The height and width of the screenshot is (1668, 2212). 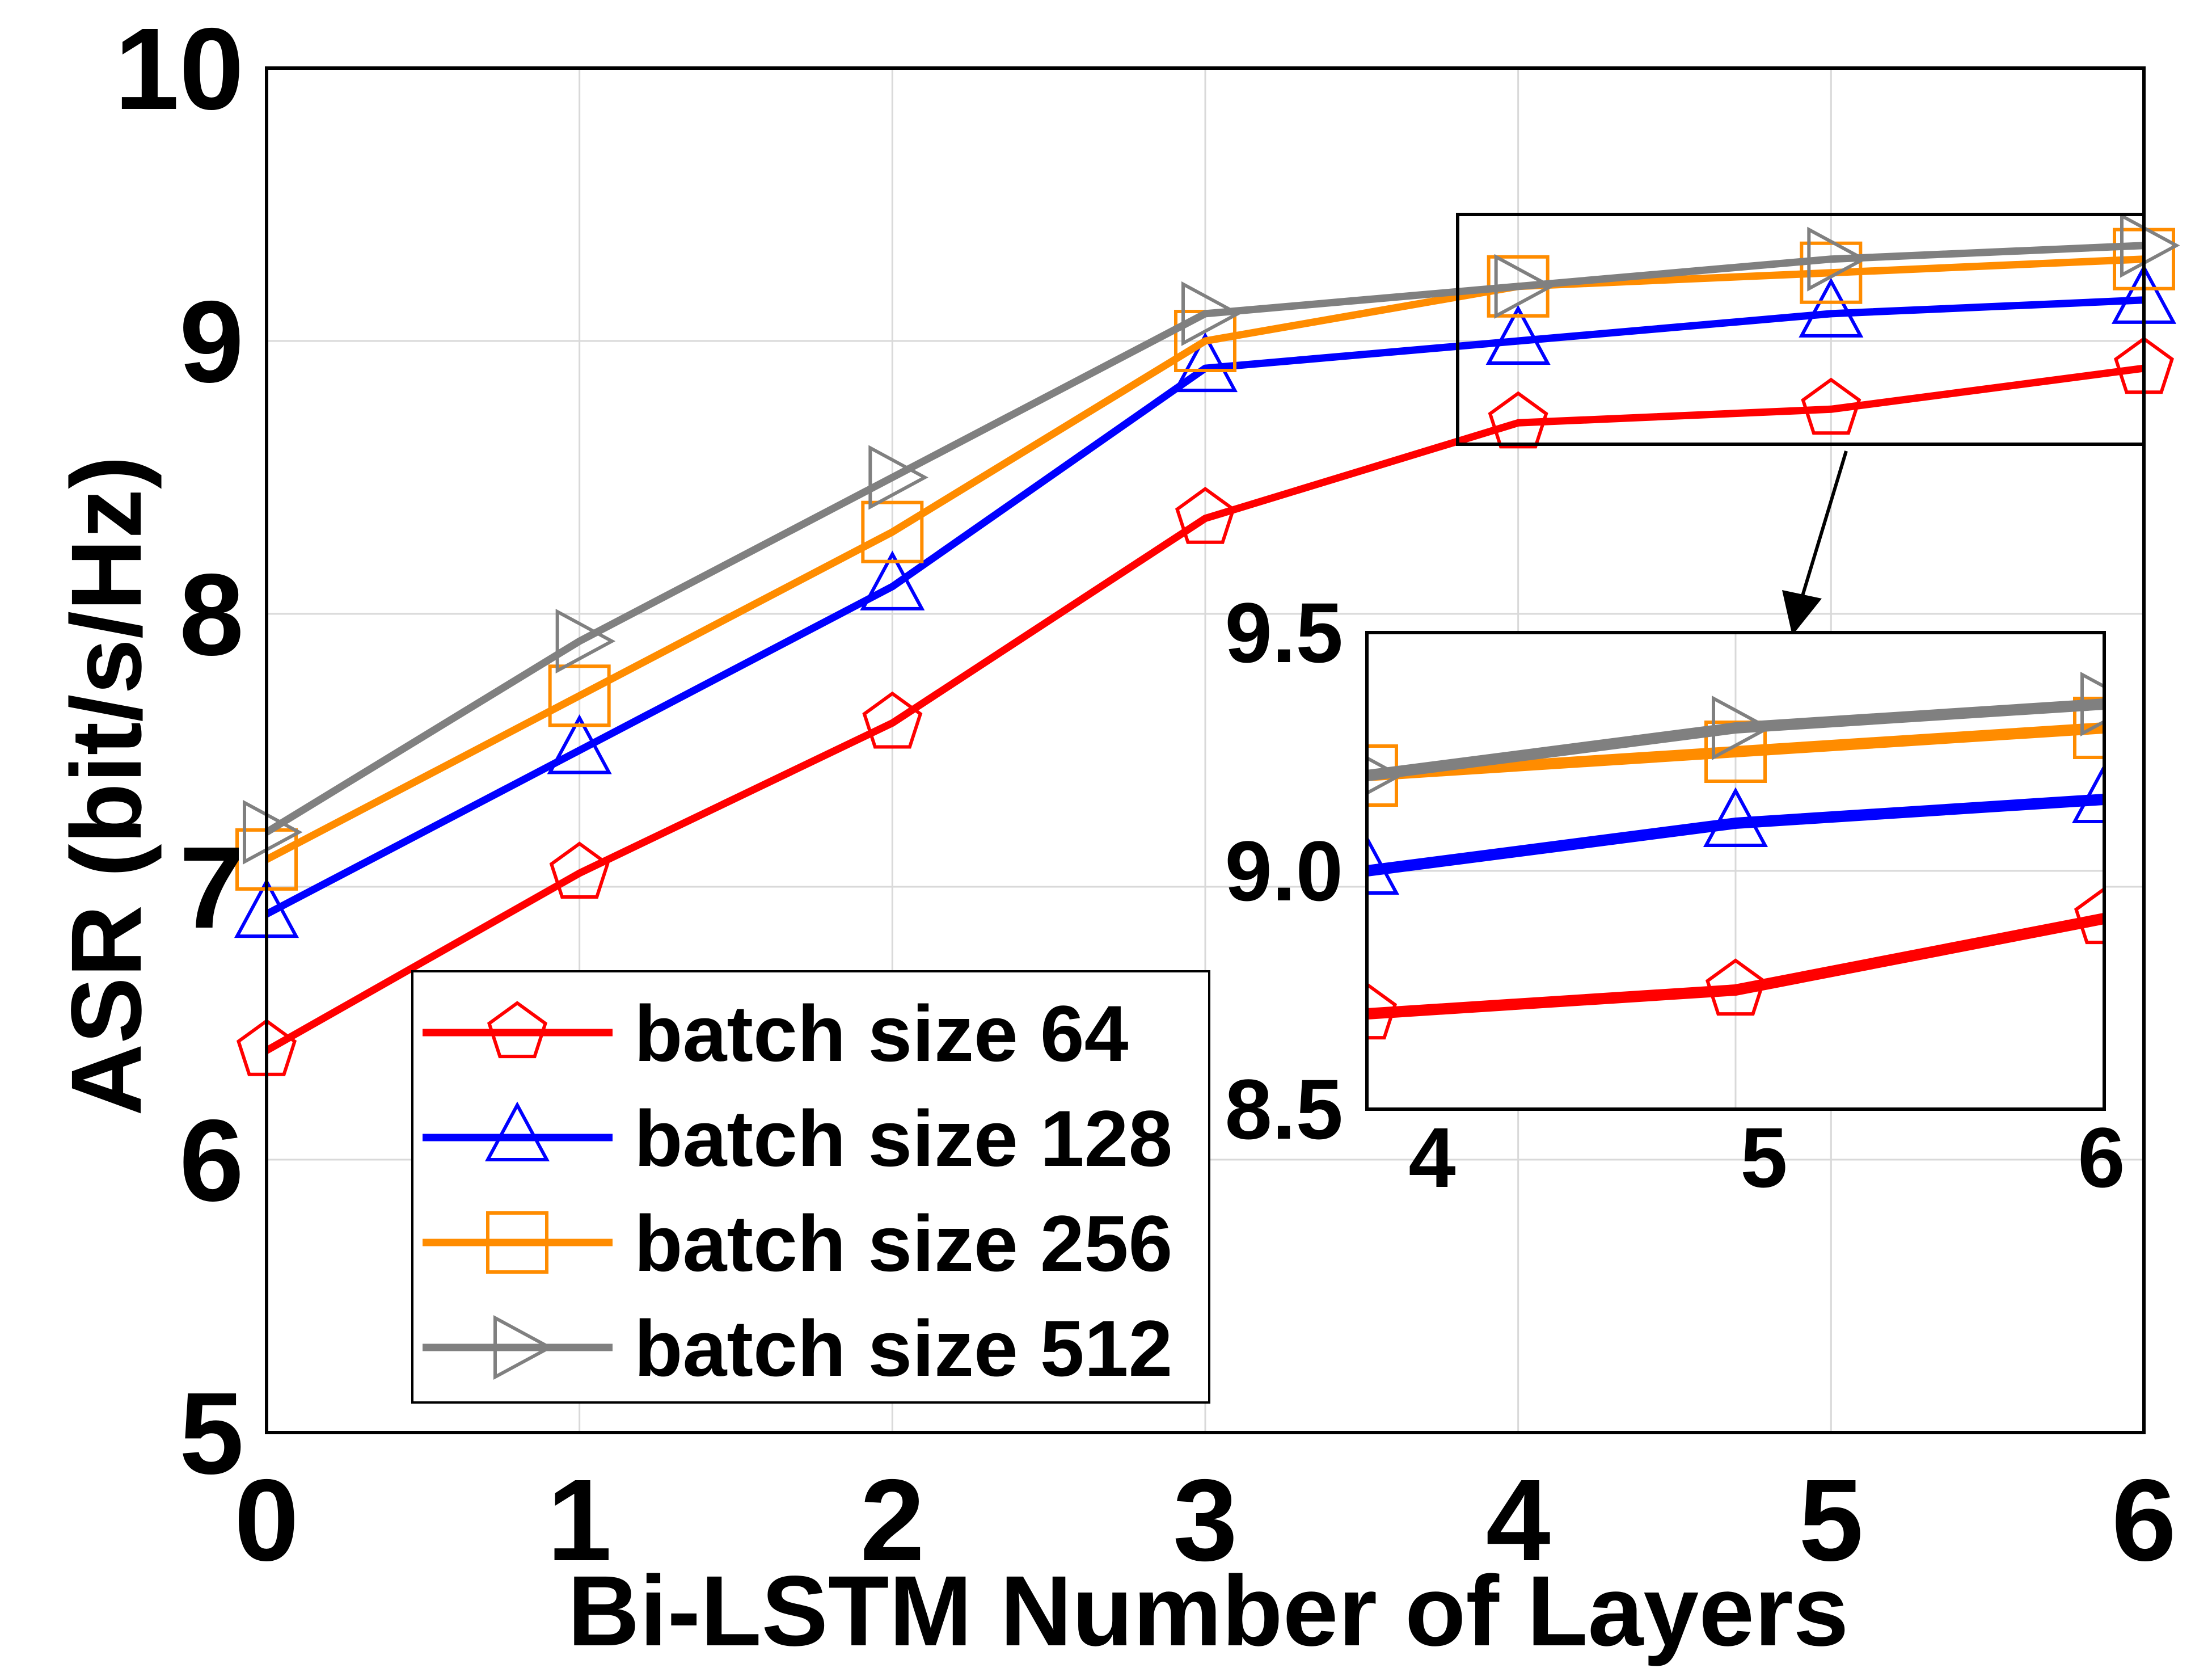 I want to click on legend-label: batch size 64, so click(x=881, y=1033).